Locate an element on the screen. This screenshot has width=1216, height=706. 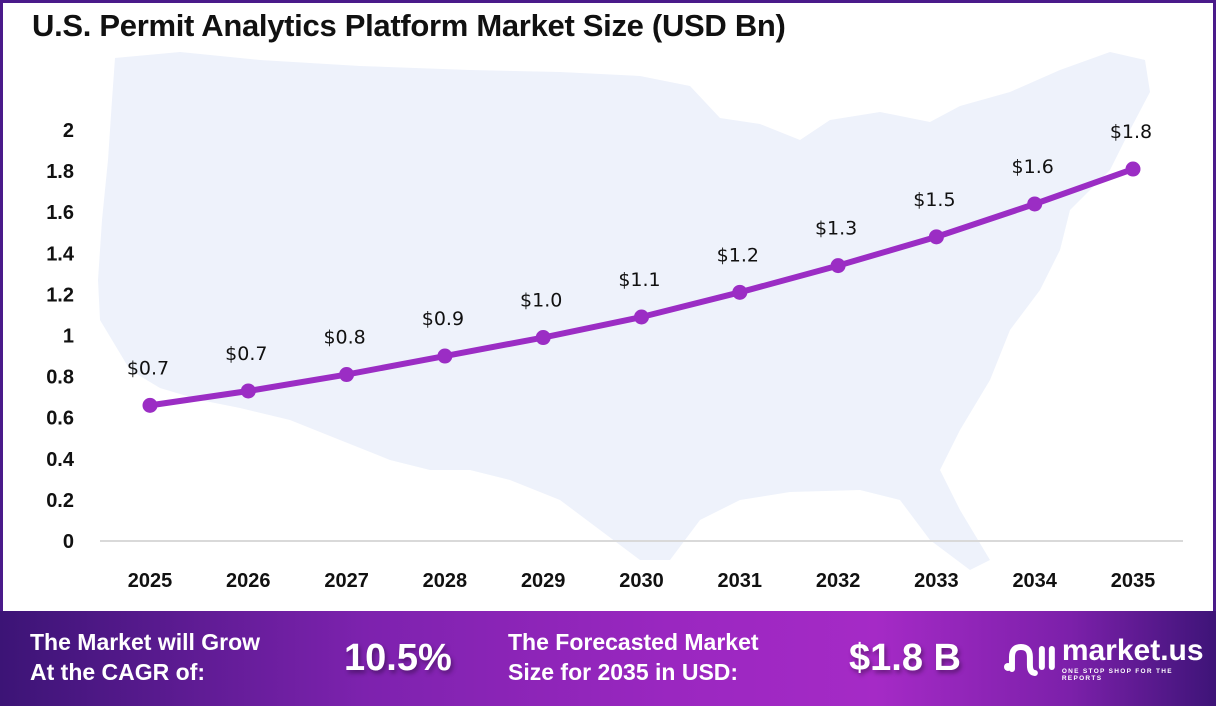
y-tick-label: 1.8 is located at coordinates (60, 172).